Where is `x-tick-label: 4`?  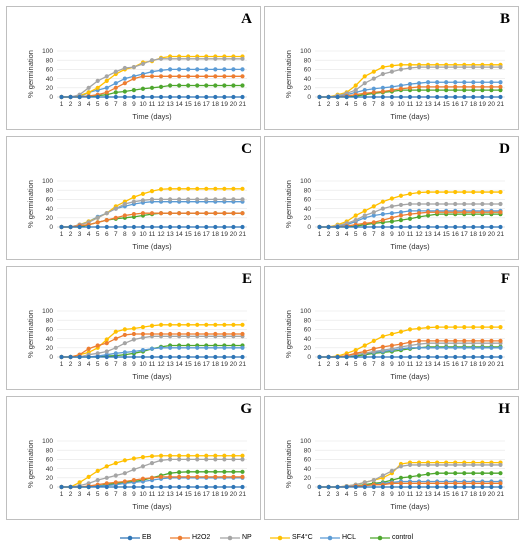
x-tick-label: 4 is located at coordinates (89, 104).